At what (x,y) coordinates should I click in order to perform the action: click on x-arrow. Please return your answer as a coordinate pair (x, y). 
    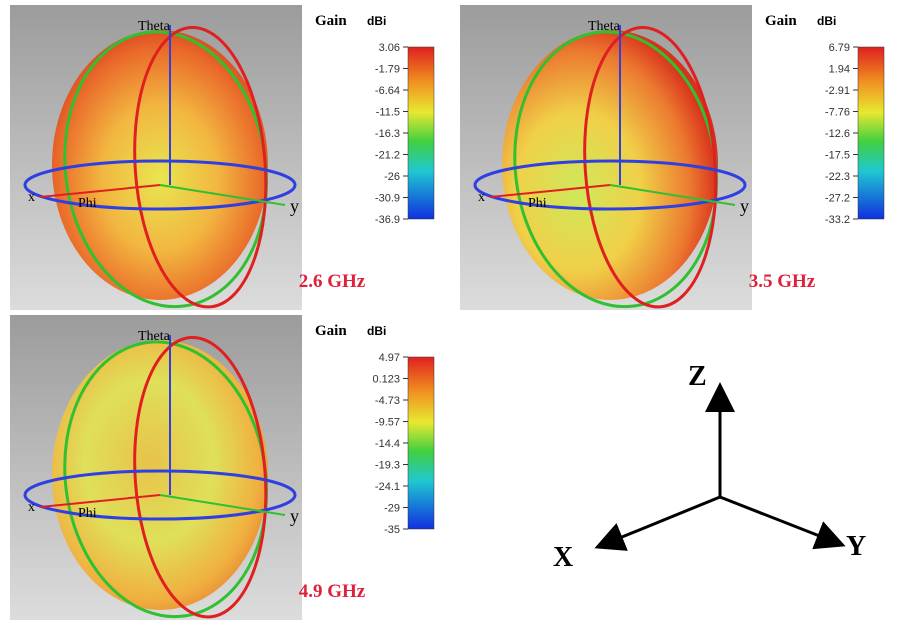
    Looking at the image, I should click on (657, 523).